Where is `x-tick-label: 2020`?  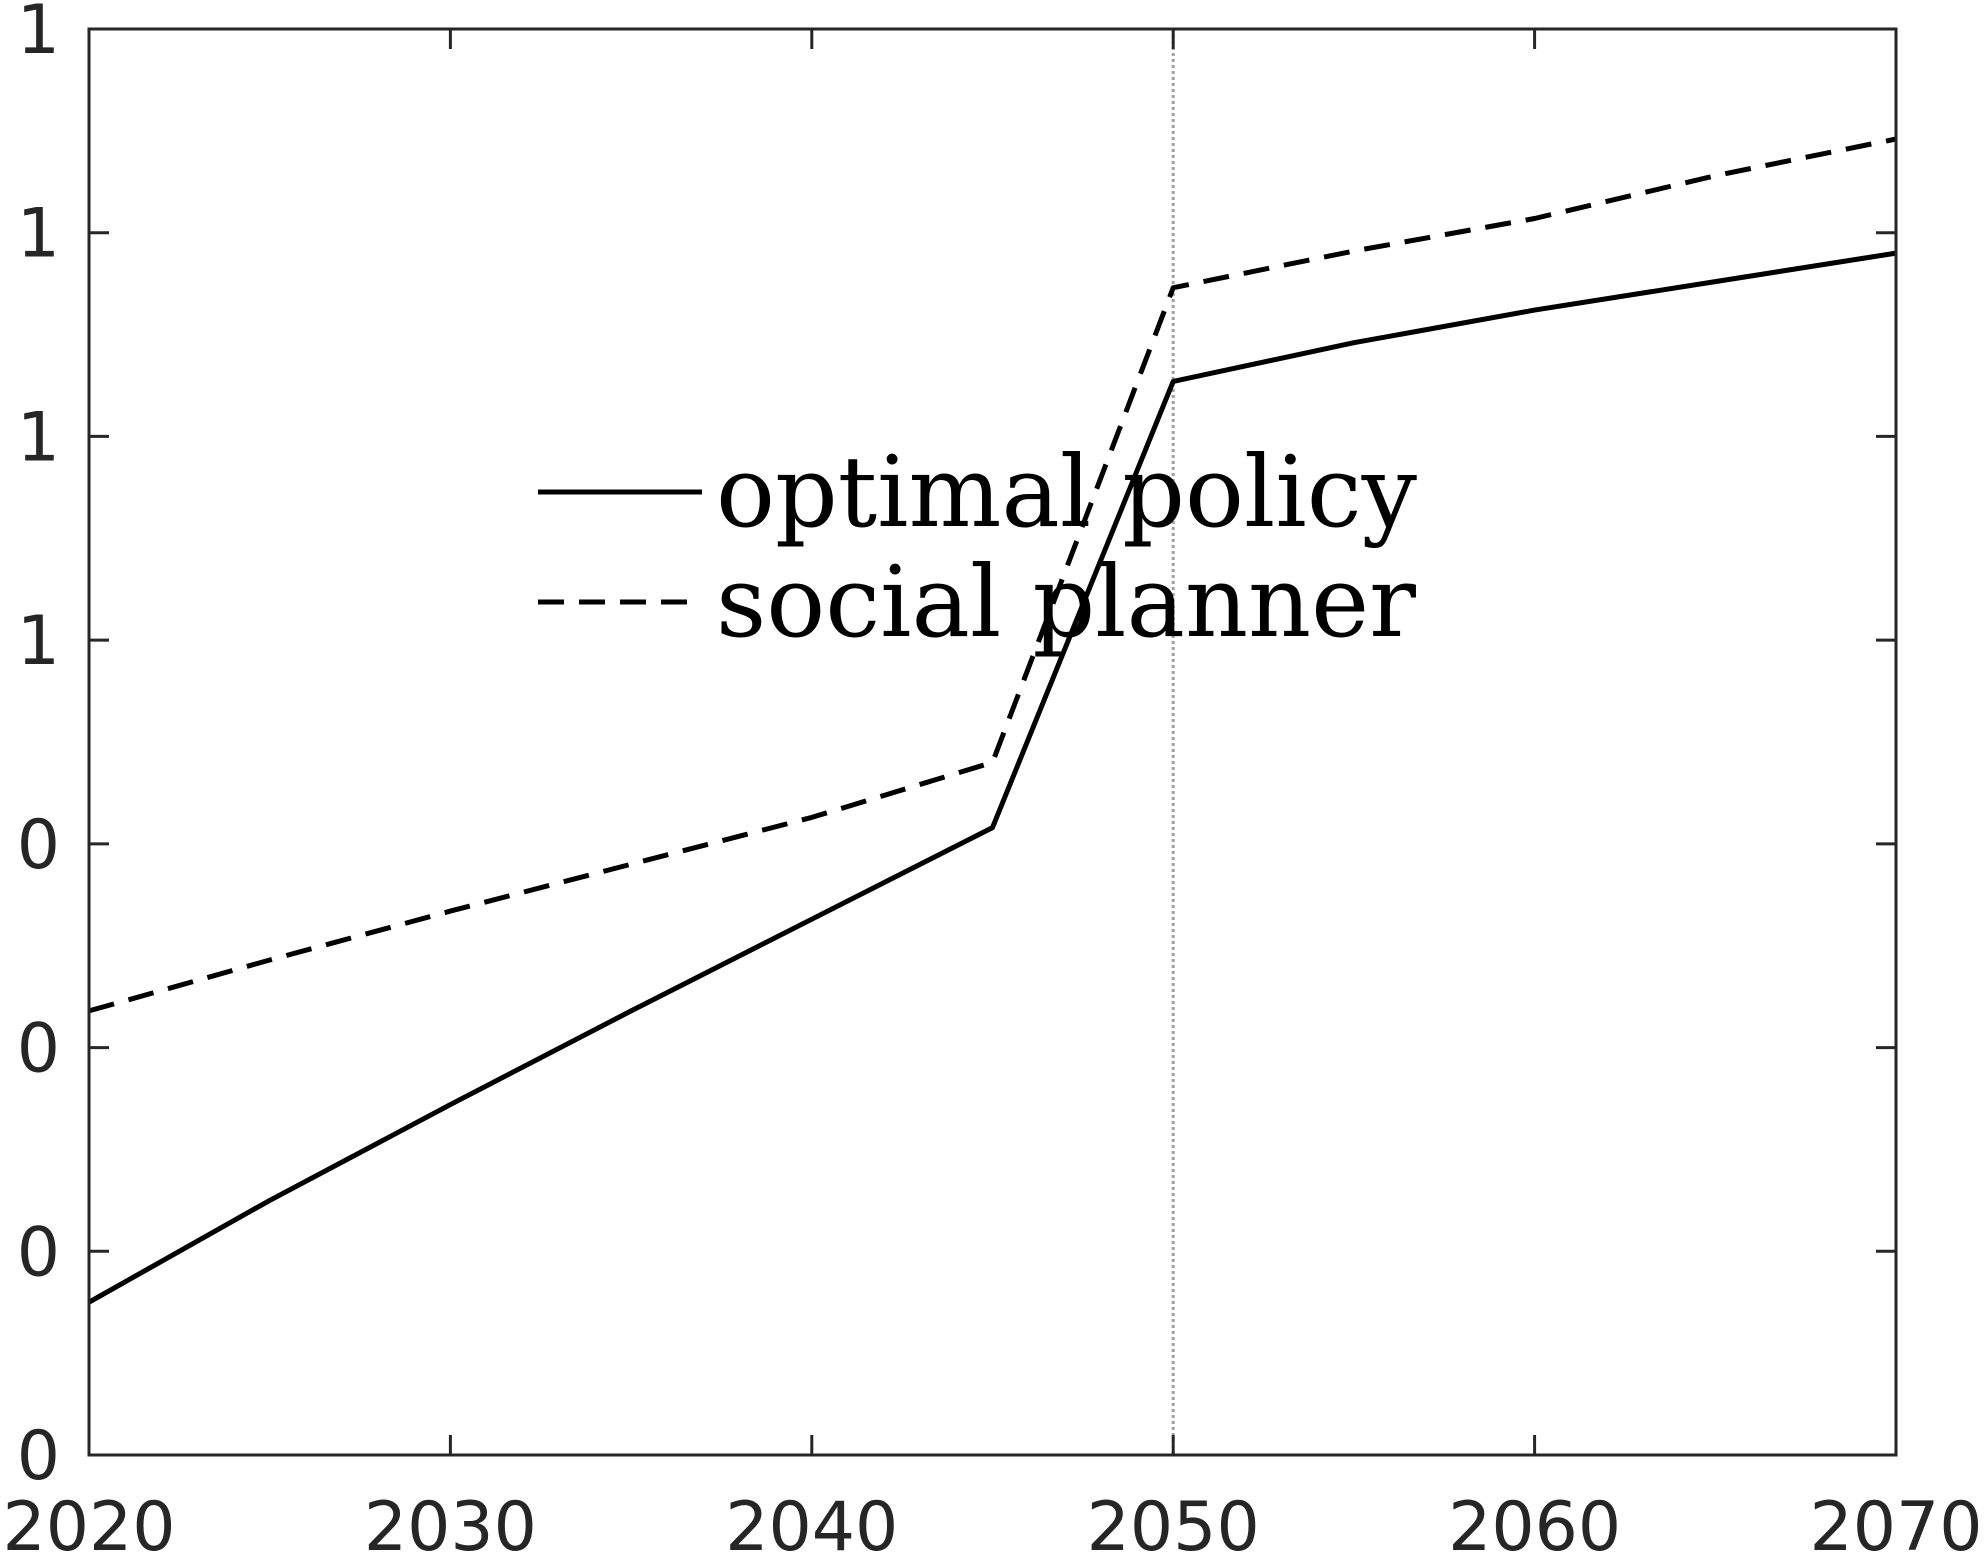
x-tick-label: 2020 is located at coordinates (88, 1520).